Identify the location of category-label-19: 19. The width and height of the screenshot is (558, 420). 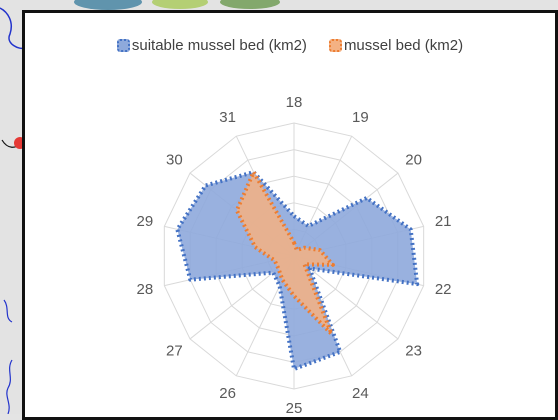
(360, 117).